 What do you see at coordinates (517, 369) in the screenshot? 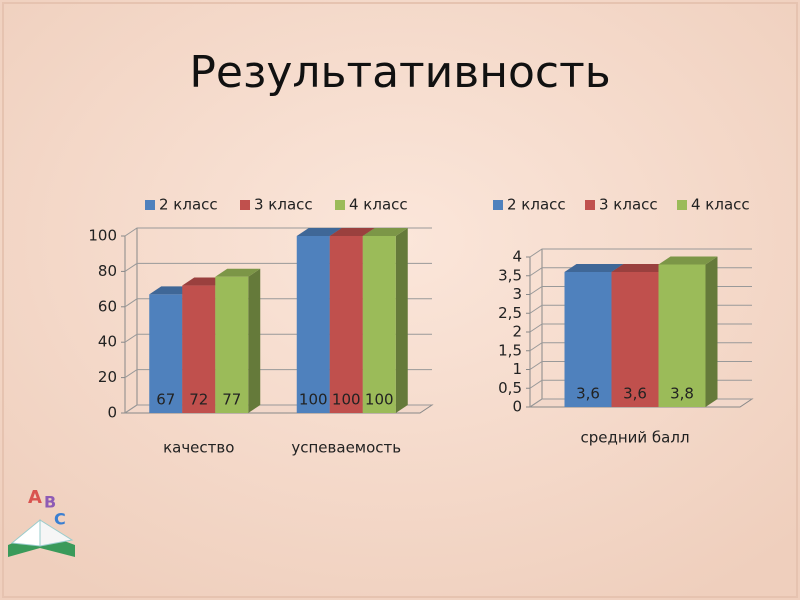
I see `y-tick-label: 1` at bounding box center [517, 369].